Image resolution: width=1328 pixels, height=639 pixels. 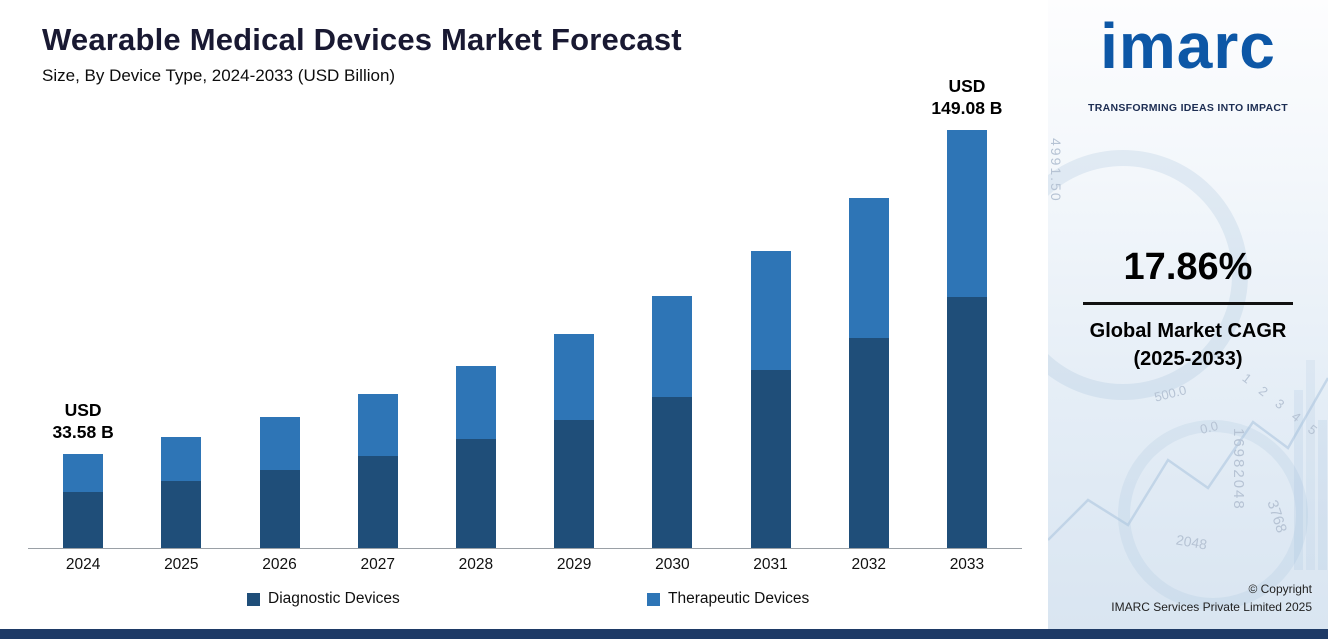 I want to click on bar-column-2031, so click(x=770, y=333).